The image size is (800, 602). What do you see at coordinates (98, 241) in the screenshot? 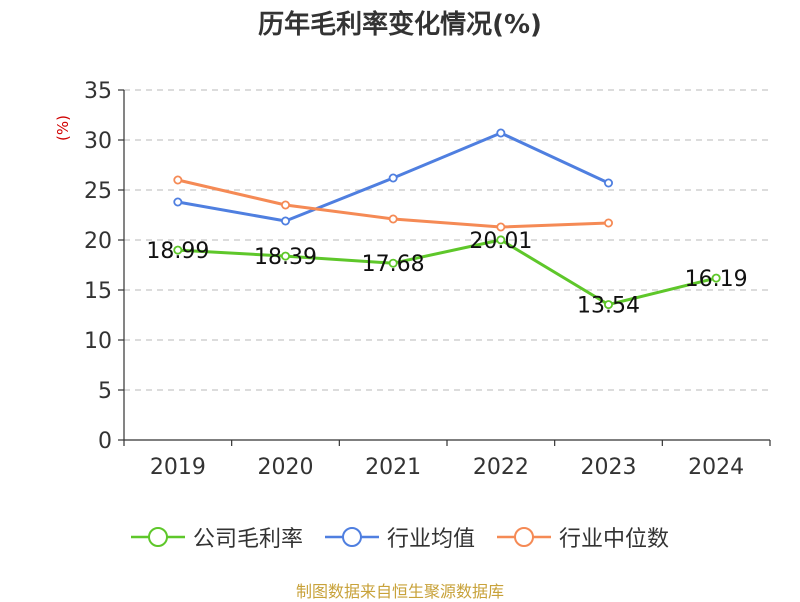
I see `y-tick-label: 20` at bounding box center [98, 241].